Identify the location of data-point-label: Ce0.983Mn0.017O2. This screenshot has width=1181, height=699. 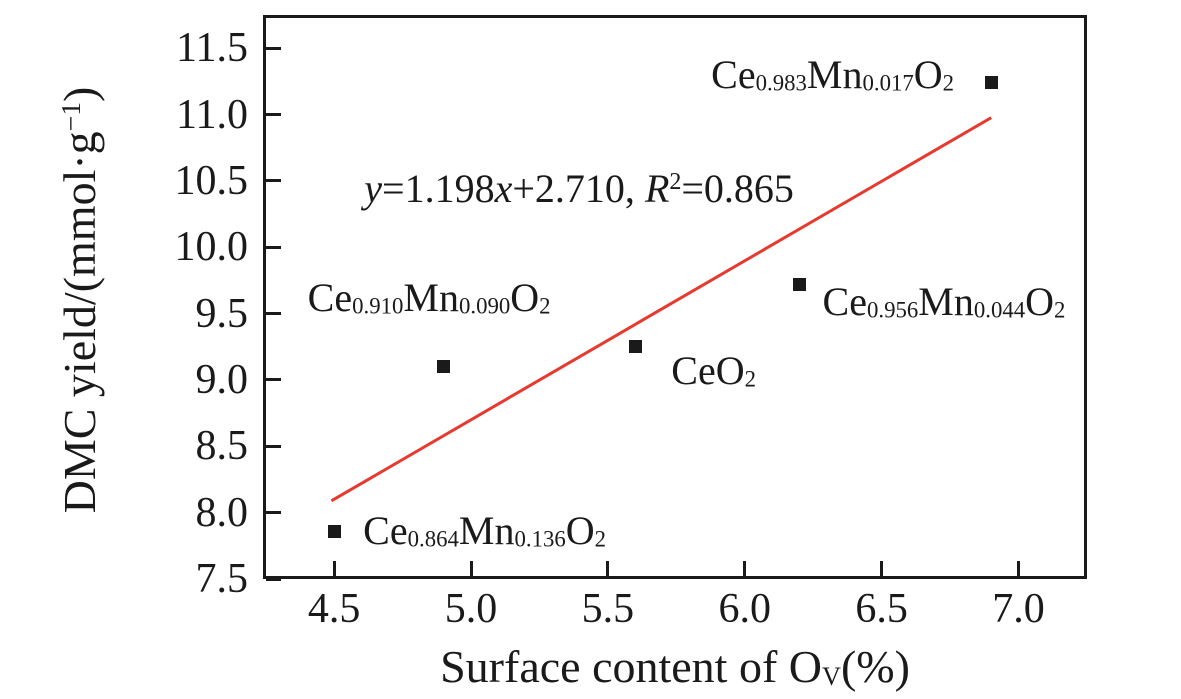
(833, 74).